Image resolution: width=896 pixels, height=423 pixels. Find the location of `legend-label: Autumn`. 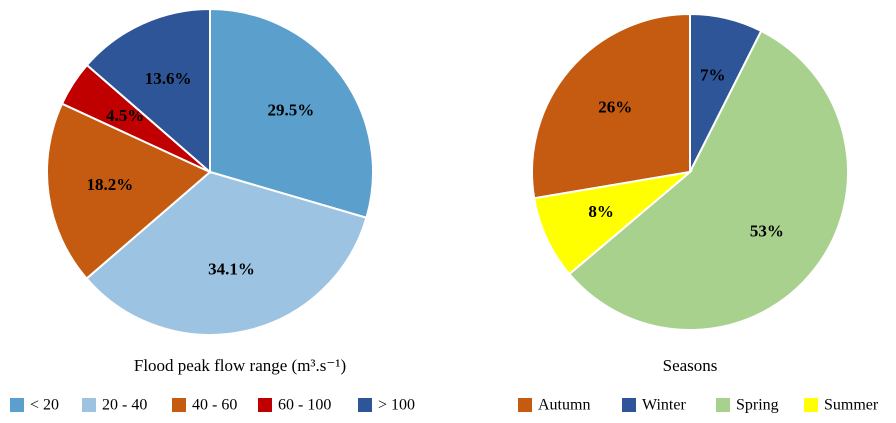

legend-label: Autumn is located at coordinates (564, 405).